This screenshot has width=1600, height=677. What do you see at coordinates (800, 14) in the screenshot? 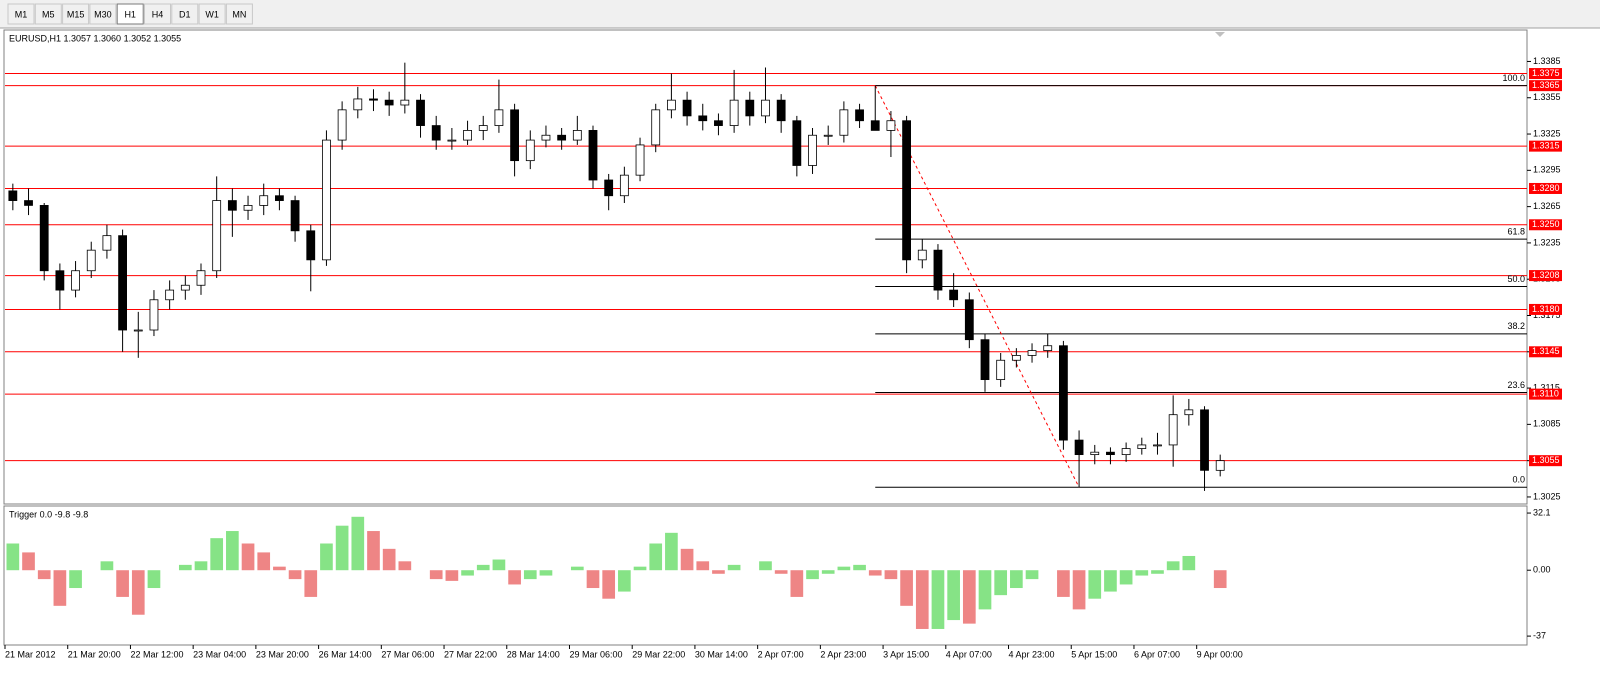
I see `toolbar` at bounding box center [800, 14].